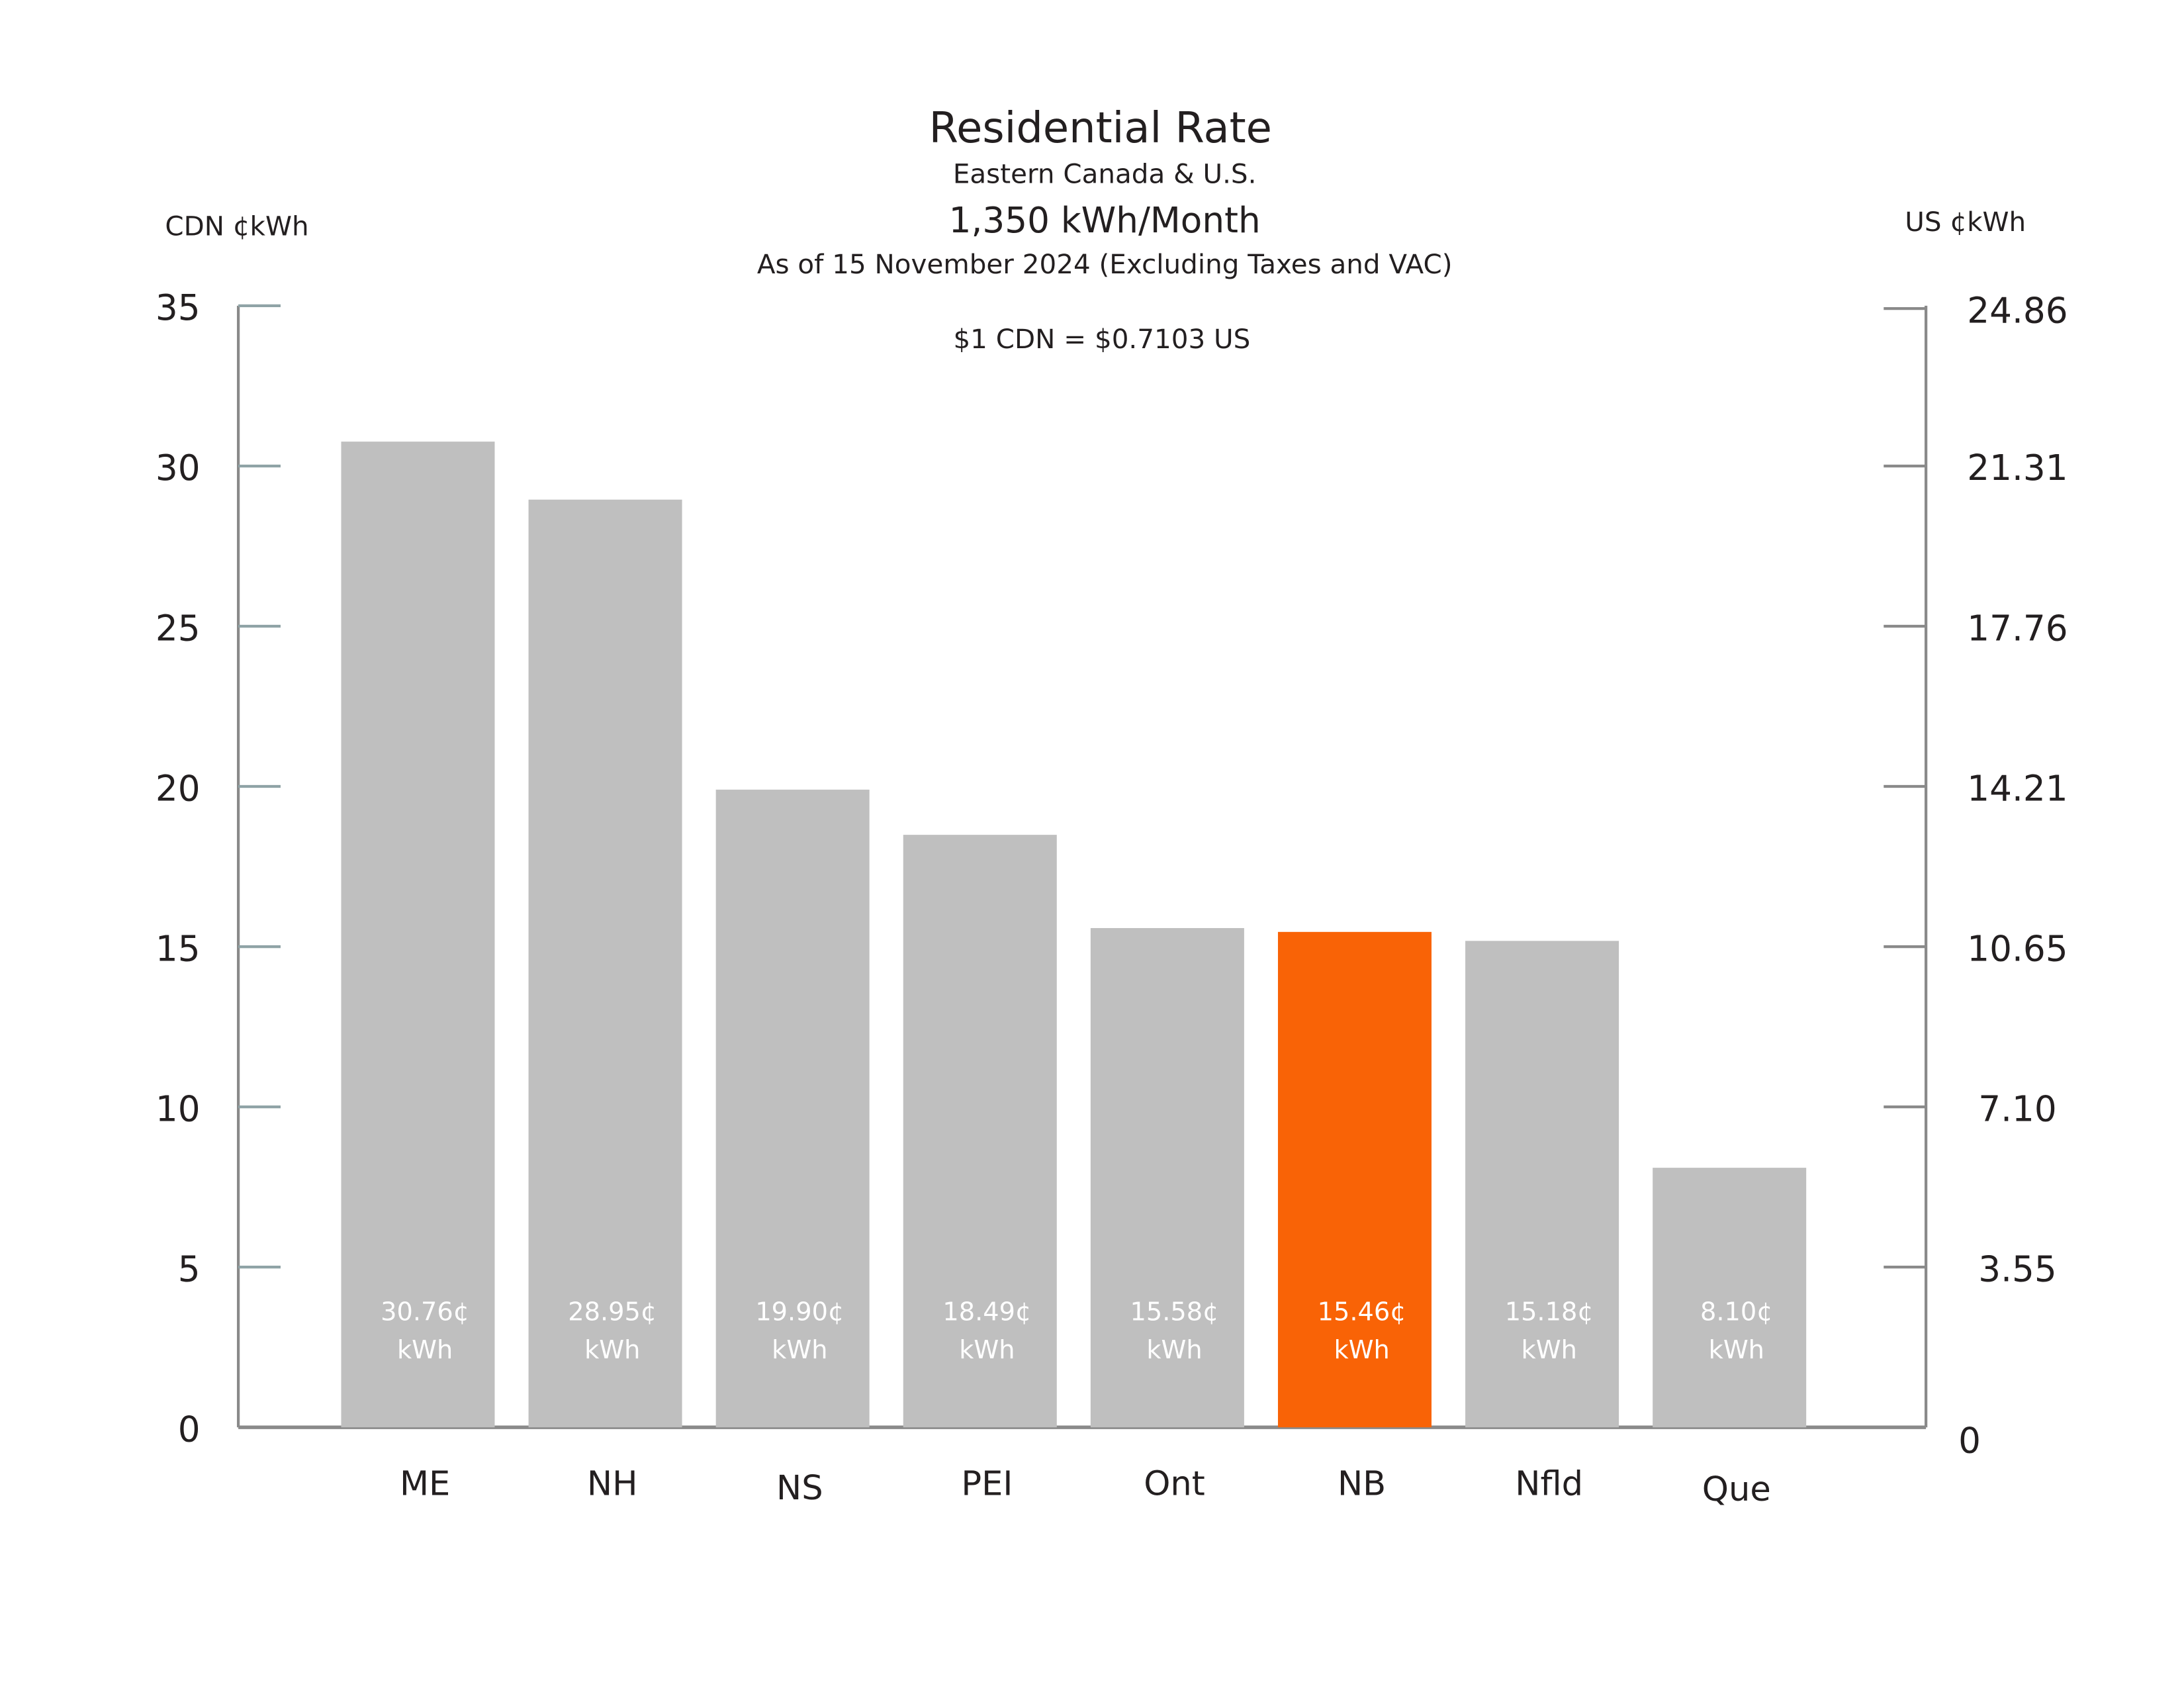 The width and height of the screenshot is (2184, 1688). What do you see at coordinates (2017, 1108) in the screenshot?
I see `y-tick-label-right: 7.10` at bounding box center [2017, 1108].